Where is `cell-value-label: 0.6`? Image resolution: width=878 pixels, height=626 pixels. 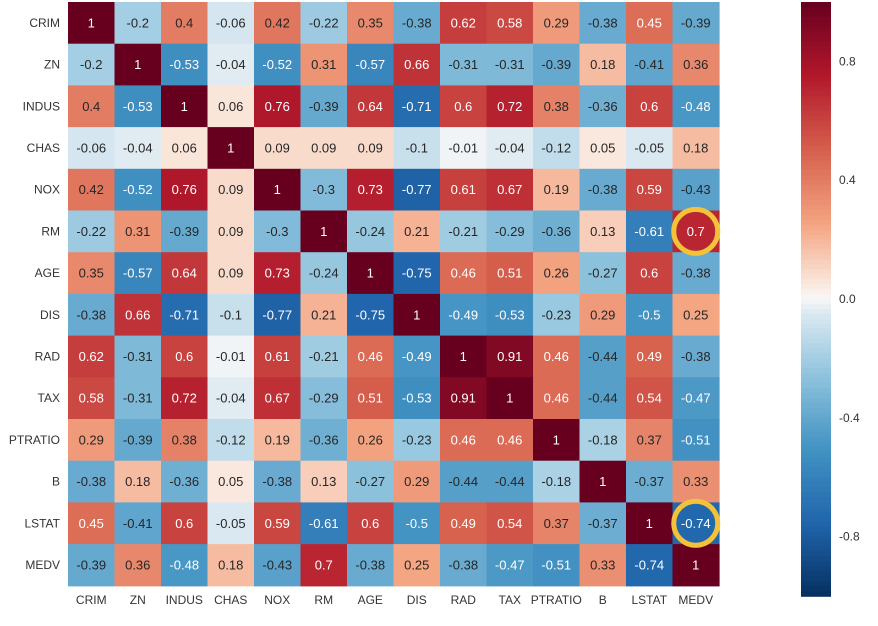 cell-value-label: 0.6 is located at coordinates (649, 273).